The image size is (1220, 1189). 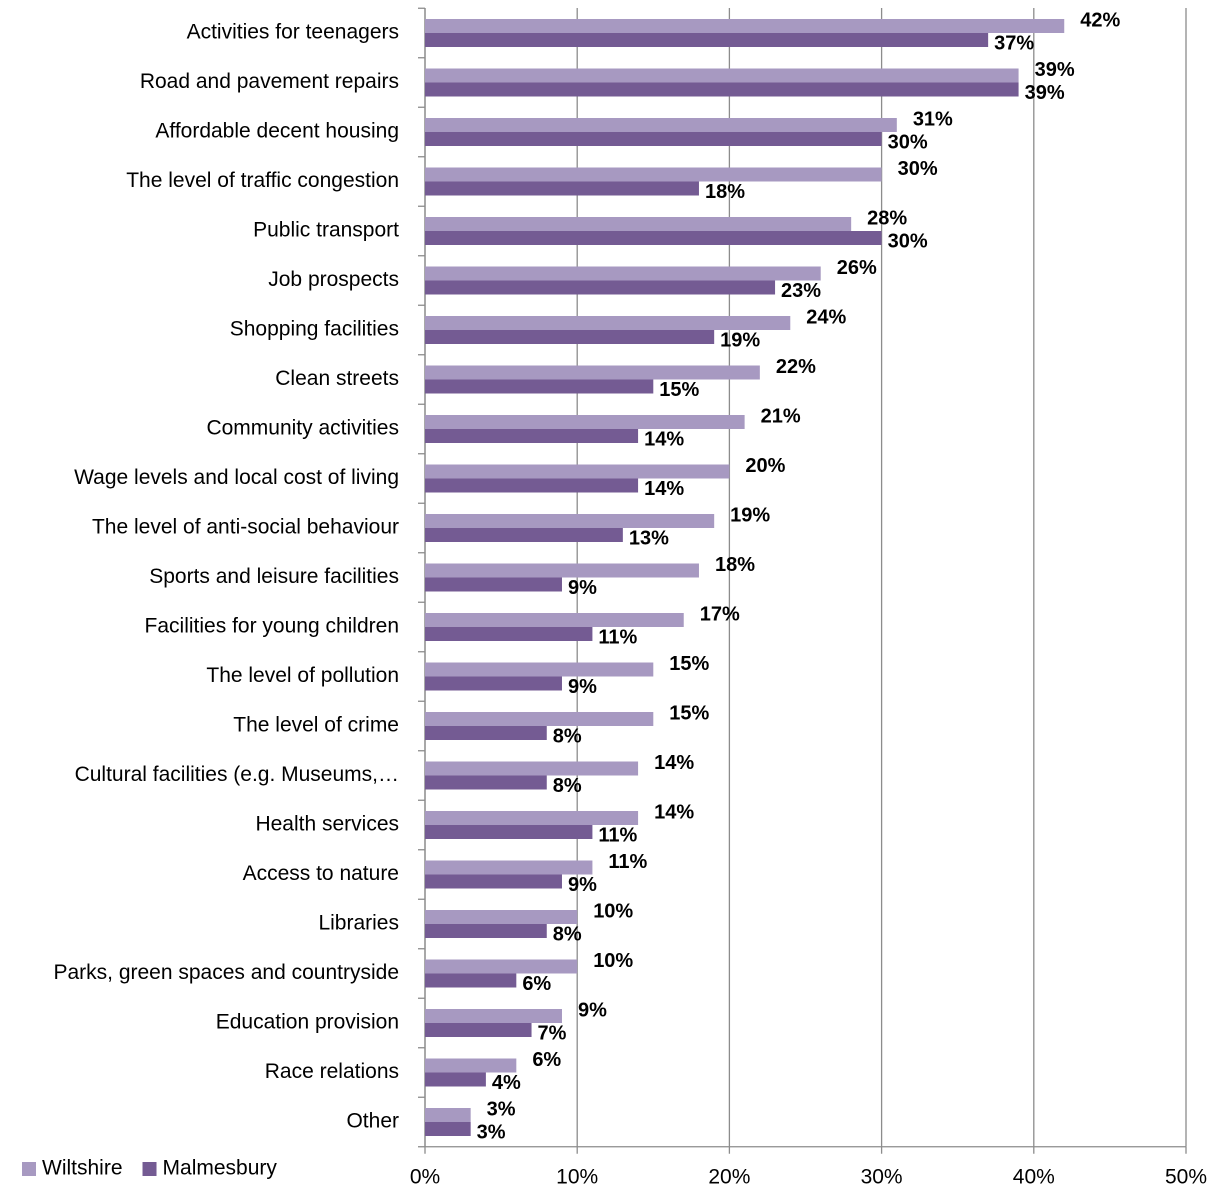 What do you see at coordinates (552, 1033) in the screenshot?
I see `data-label: 7%` at bounding box center [552, 1033].